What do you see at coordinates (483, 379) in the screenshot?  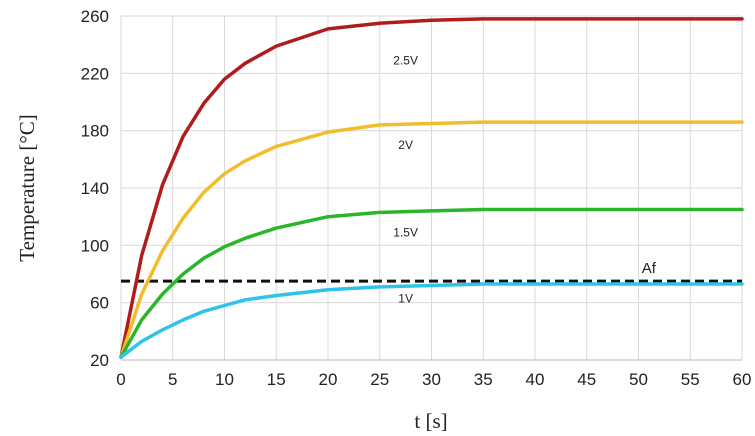 I see `x-tick-label: 35` at bounding box center [483, 379].